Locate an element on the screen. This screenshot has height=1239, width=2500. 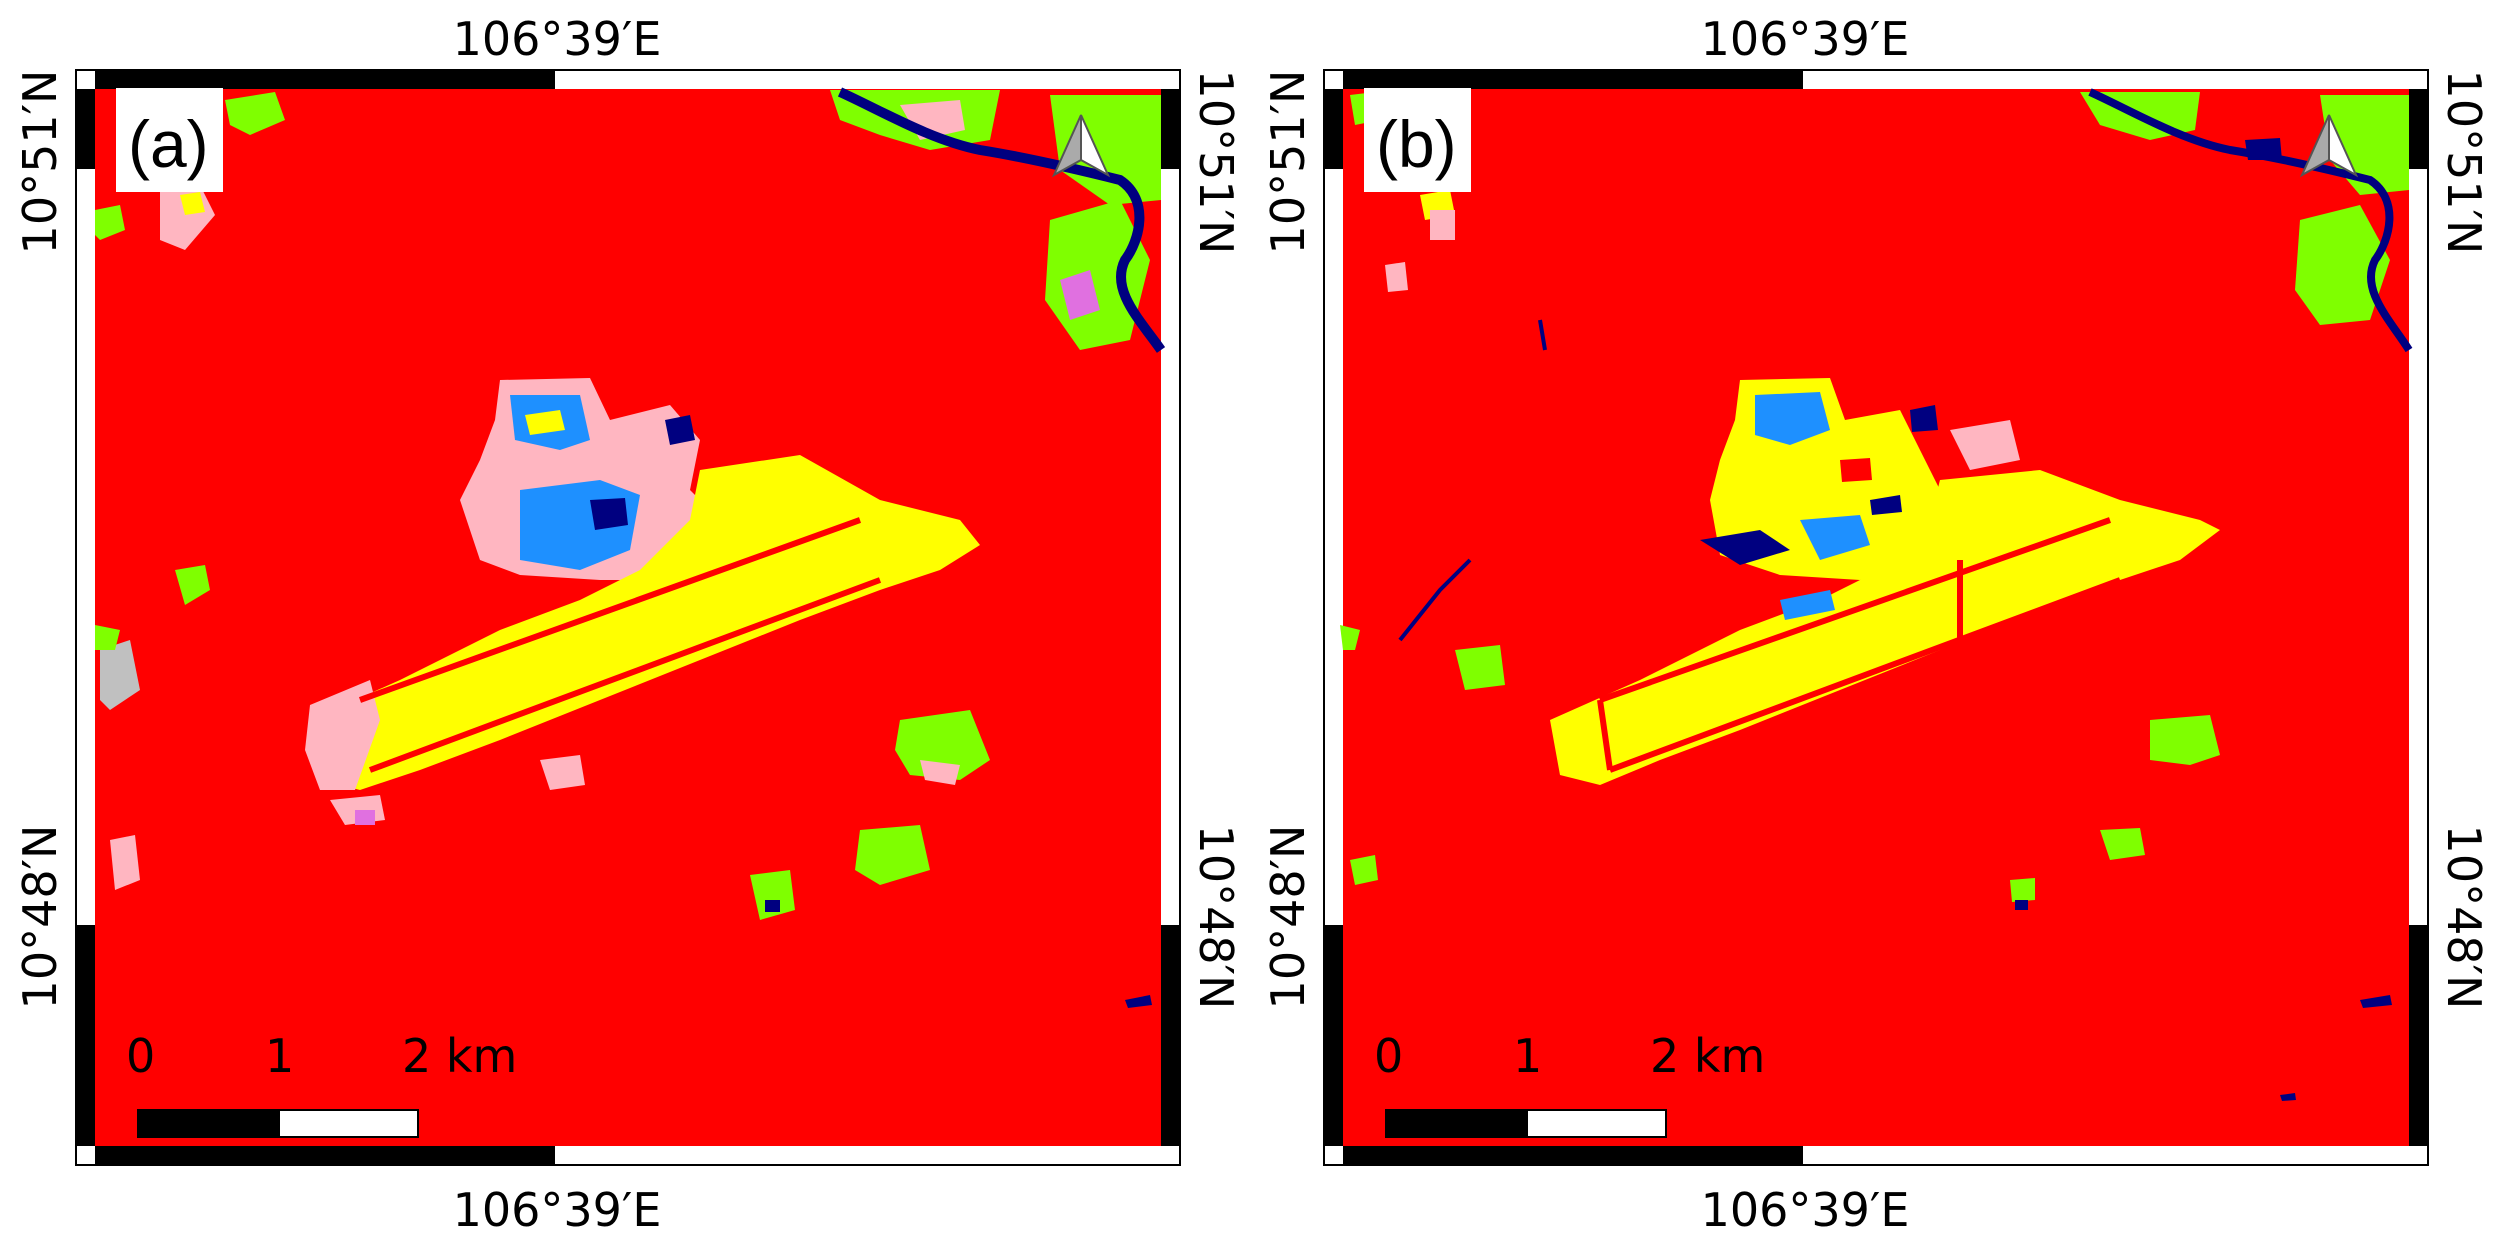
panel-b-frame-bar-right-top is located at coordinates (2418, 129).